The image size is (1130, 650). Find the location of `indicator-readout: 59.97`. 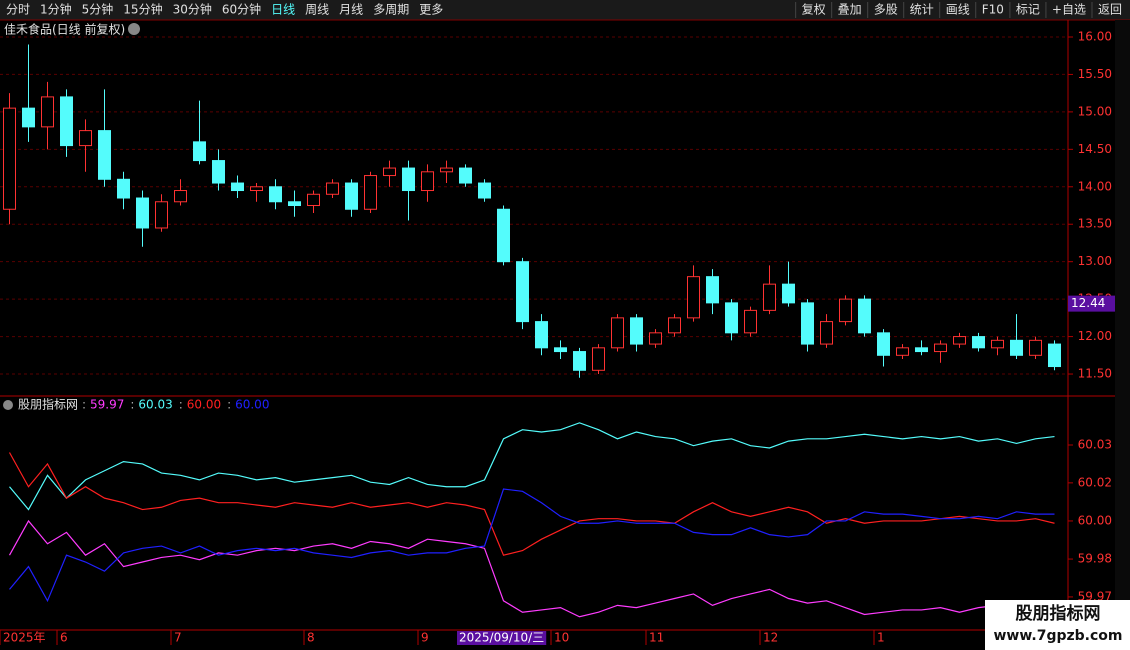

indicator-readout: 59.97 is located at coordinates (107, 405).